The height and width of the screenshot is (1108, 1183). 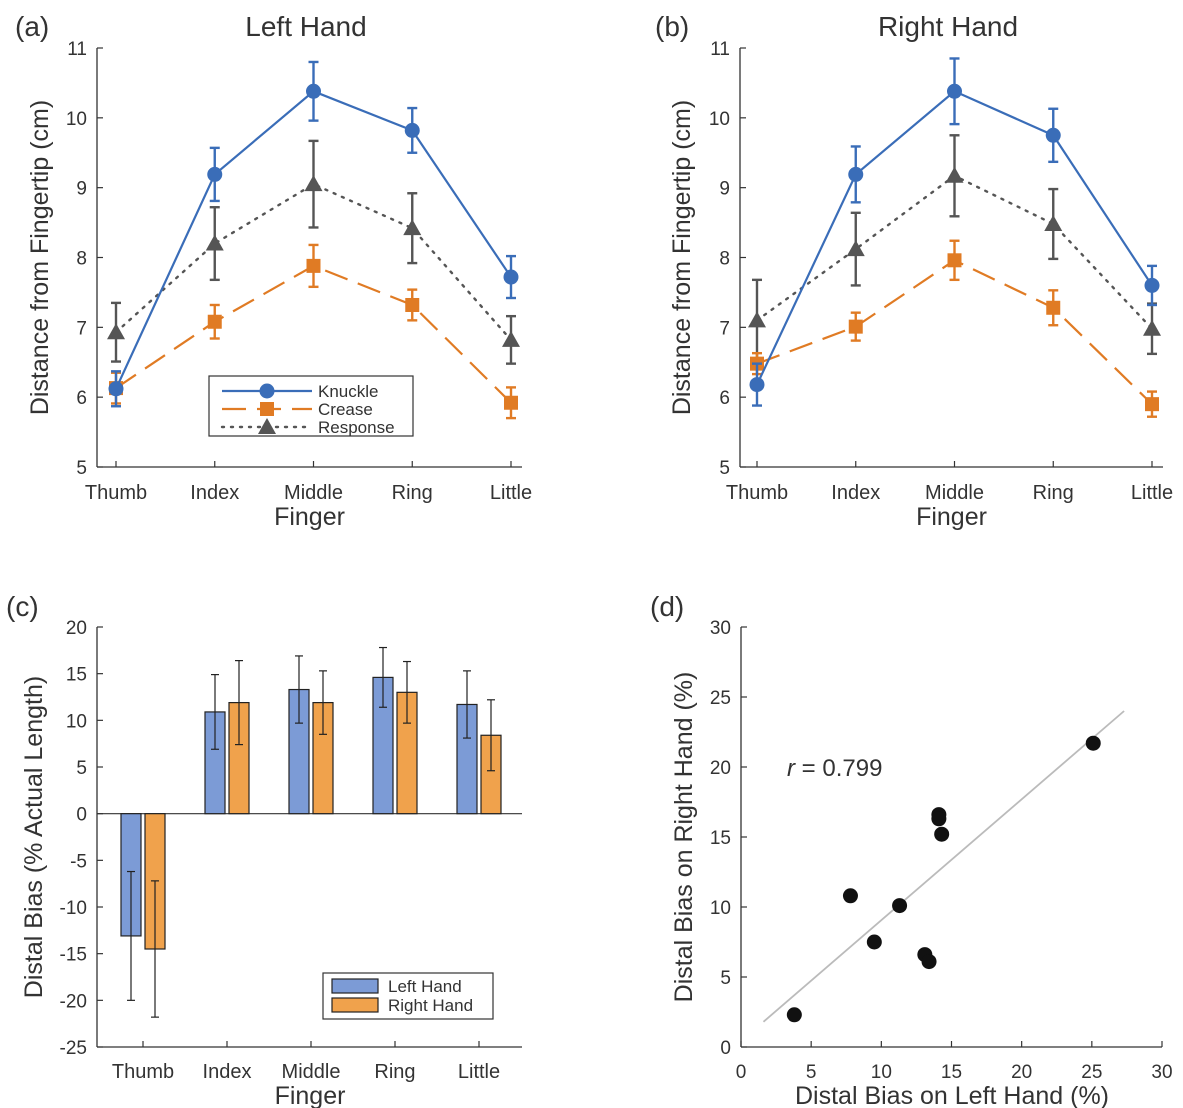 What do you see at coordinates (684, 837) in the screenshot?
I see `y-axis-label: Distal Bias on Right Hand (%)` at bounding box center [684, 837].